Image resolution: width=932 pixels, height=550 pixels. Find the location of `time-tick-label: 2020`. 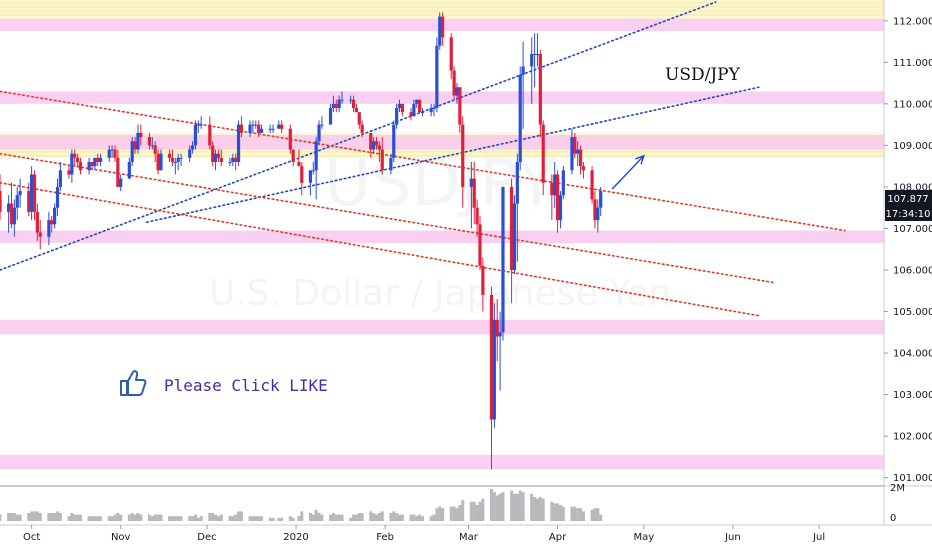

time-tick-label: 2020 is located at coordinates (295, 537).